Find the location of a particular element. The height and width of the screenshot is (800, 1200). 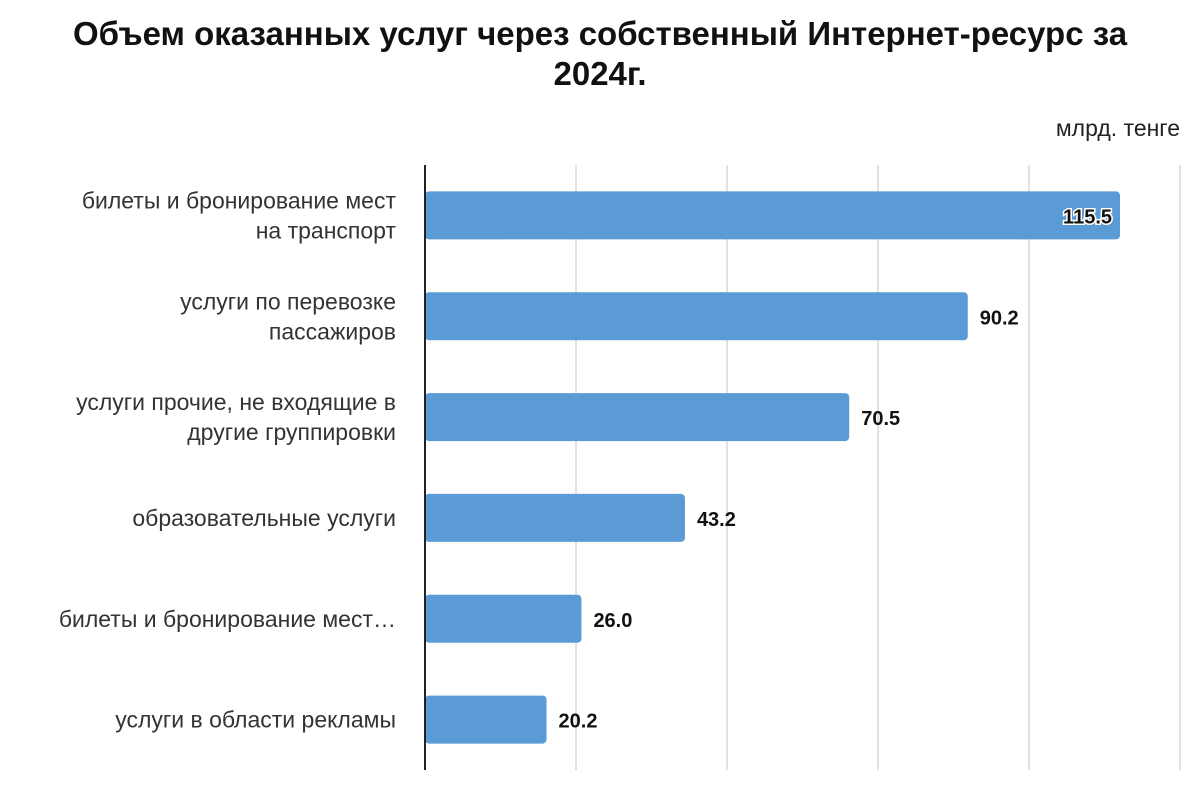

data-label: 90.2 is located at coordinates (999, 318).